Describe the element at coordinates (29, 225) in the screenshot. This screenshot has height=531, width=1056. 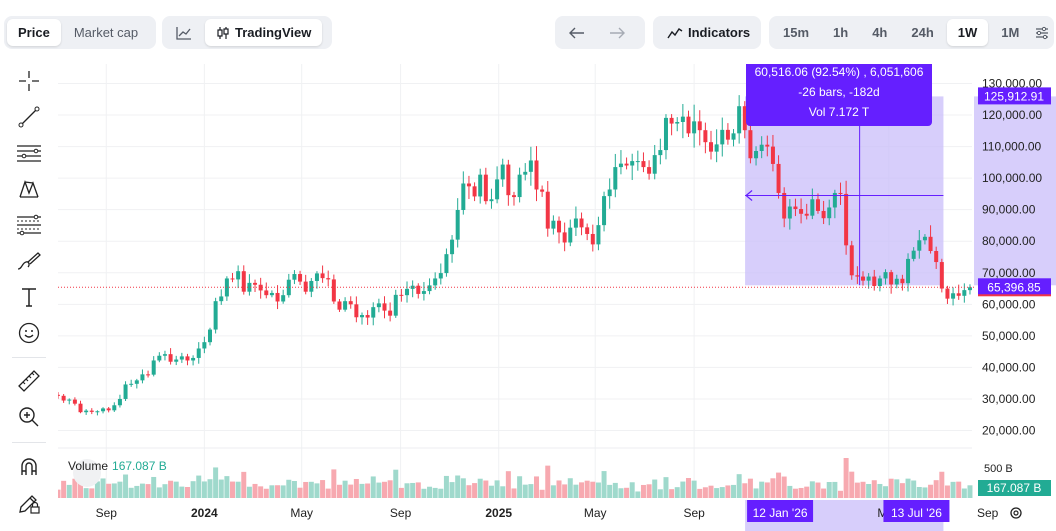
I see `fib-tool` at that location.